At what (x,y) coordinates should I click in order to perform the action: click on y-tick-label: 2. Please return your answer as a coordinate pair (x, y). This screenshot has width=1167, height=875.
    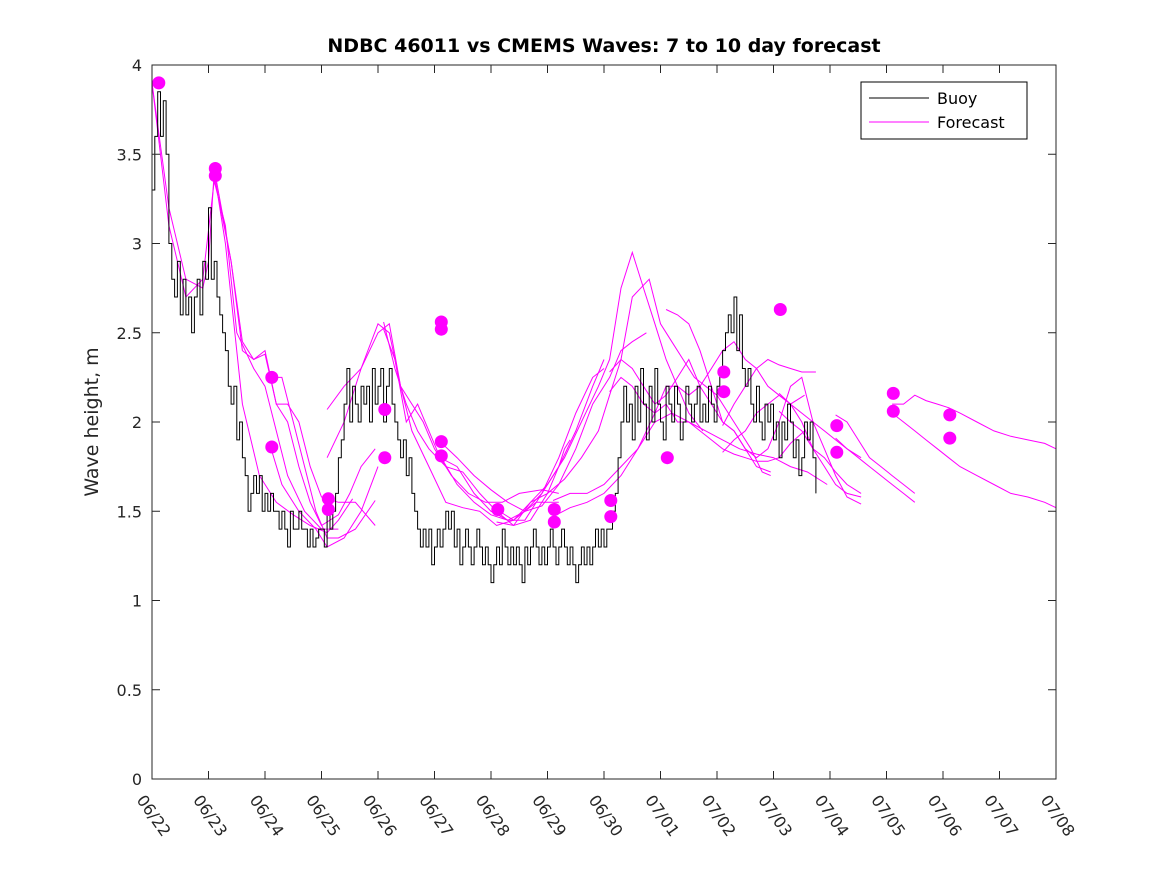
    Looking at the image, I should click on (137, 422).